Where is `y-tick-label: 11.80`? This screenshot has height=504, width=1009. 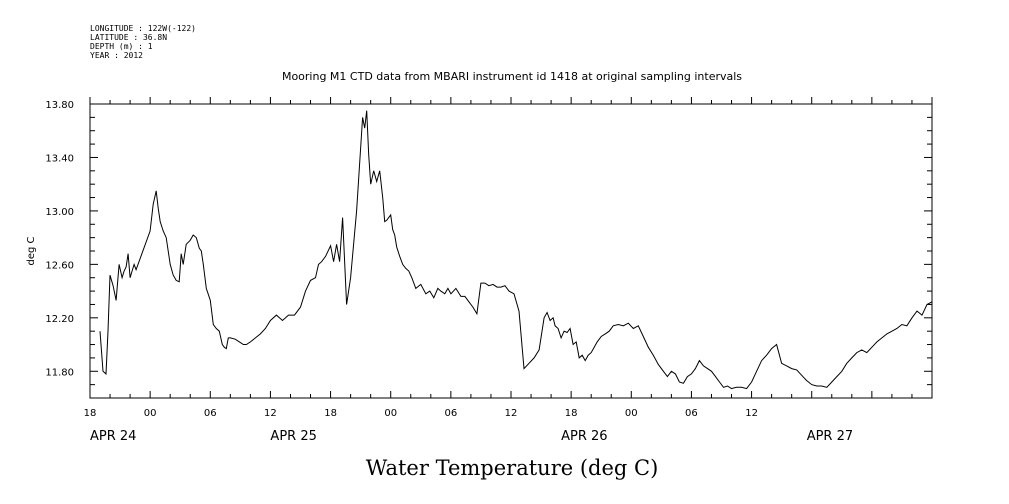
y-tick-label: 11.80 is located at coordinates (59, 372).